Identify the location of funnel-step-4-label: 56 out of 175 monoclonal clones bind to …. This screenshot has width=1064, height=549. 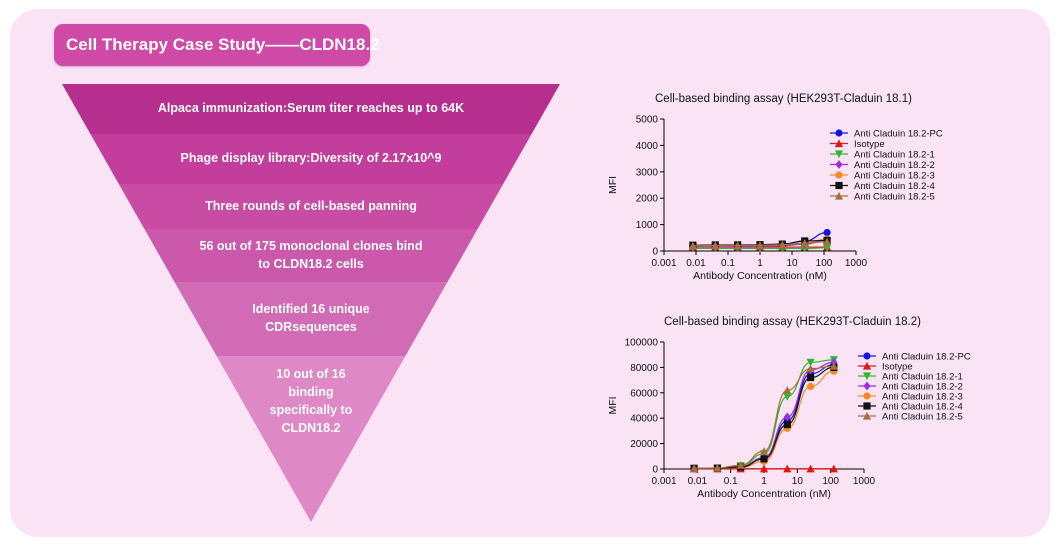
(311, 254).